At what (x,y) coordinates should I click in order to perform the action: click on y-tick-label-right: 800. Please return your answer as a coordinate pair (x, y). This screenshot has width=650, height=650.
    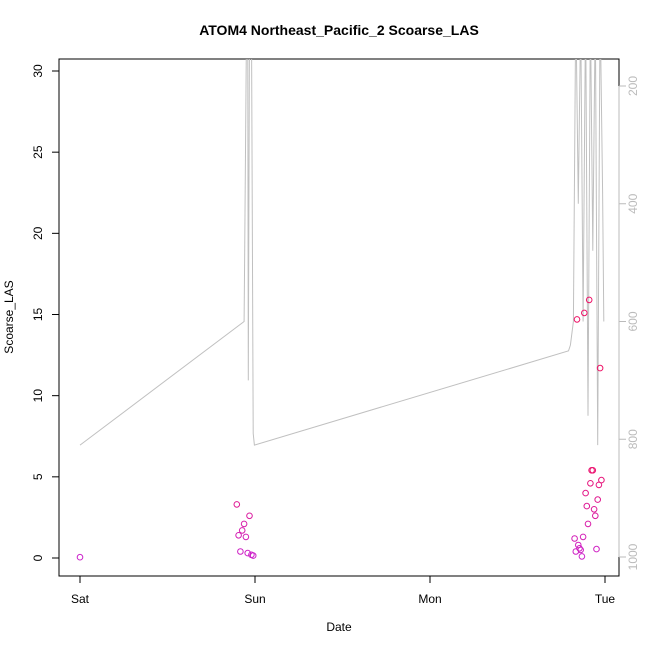
    Looking at the image, I should click on (633, 439).